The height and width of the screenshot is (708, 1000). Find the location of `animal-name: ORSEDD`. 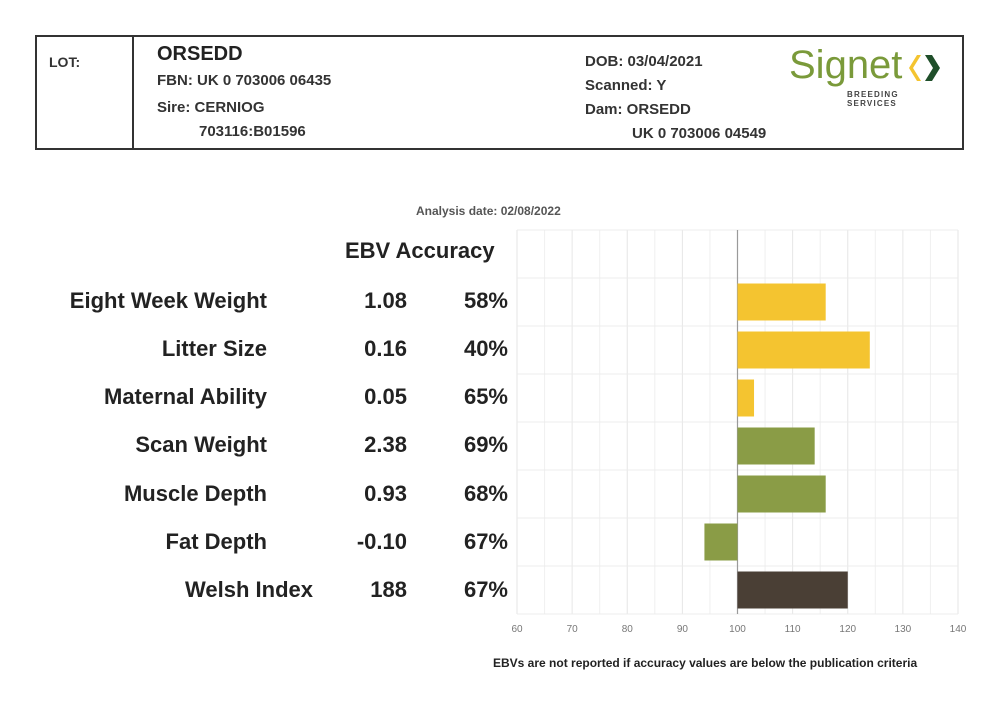

animal-name: ORSEDD is located at coordinates (200, 54).